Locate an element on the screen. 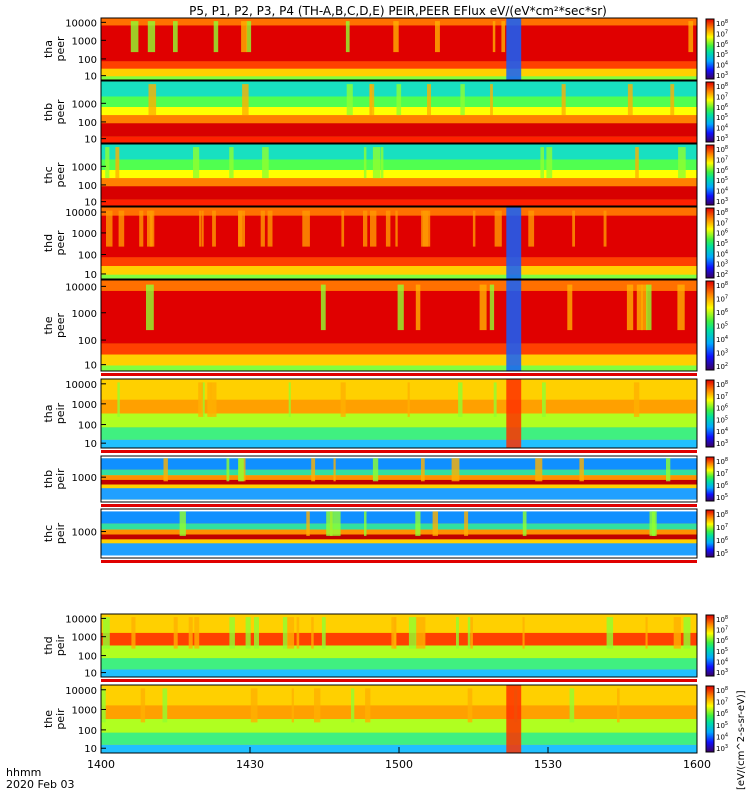 The height and width of the screenshot is (800, 750). time-axis: 1400 1430 1500 1530 1600 is located at coordinates (399, 759).